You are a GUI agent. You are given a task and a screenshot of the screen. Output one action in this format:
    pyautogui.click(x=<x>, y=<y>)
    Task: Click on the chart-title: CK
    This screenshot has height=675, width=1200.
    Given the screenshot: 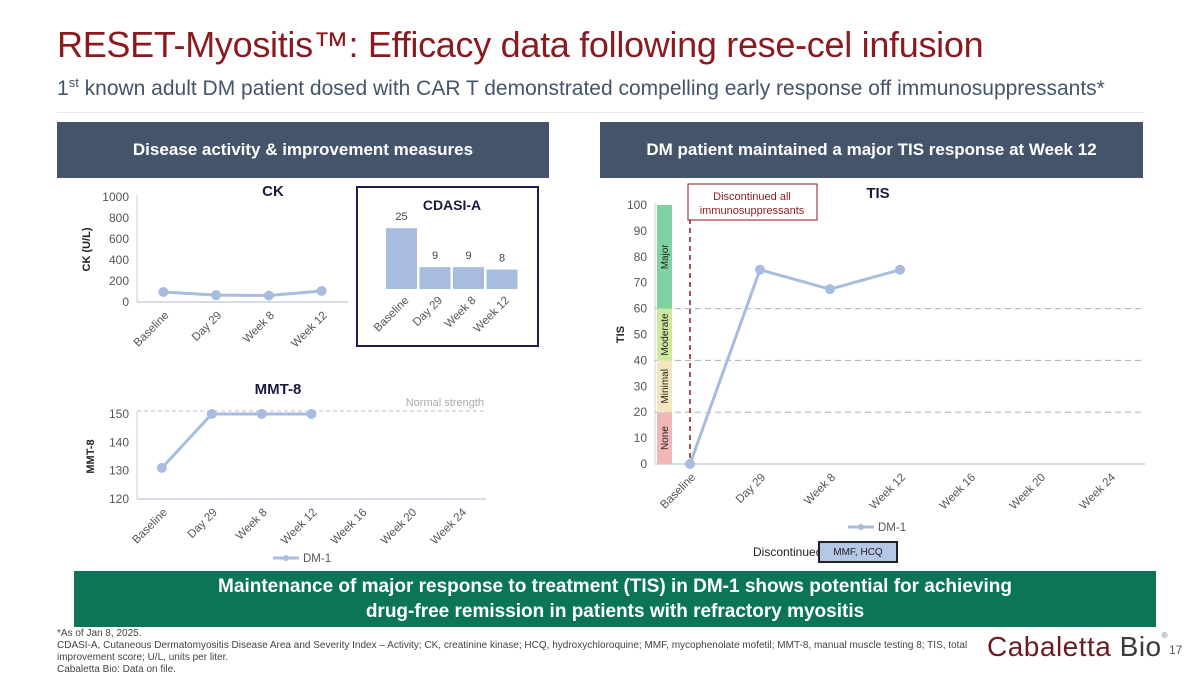 What is the action you would take?
    pyautogui.click(x=273, y=191)
    